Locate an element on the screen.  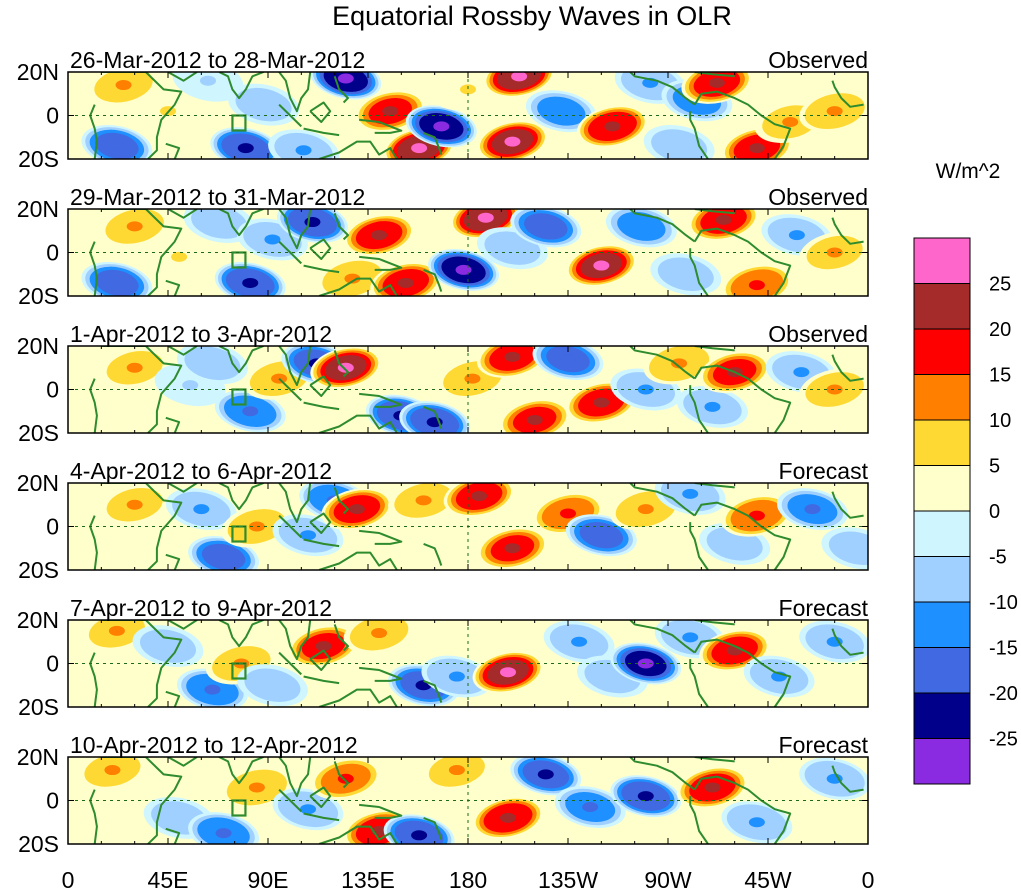
map-panel: 20N 0 20S 1-Apr-2012 to 3-Apr-2012 Observed is located at coordinates (443, 383).